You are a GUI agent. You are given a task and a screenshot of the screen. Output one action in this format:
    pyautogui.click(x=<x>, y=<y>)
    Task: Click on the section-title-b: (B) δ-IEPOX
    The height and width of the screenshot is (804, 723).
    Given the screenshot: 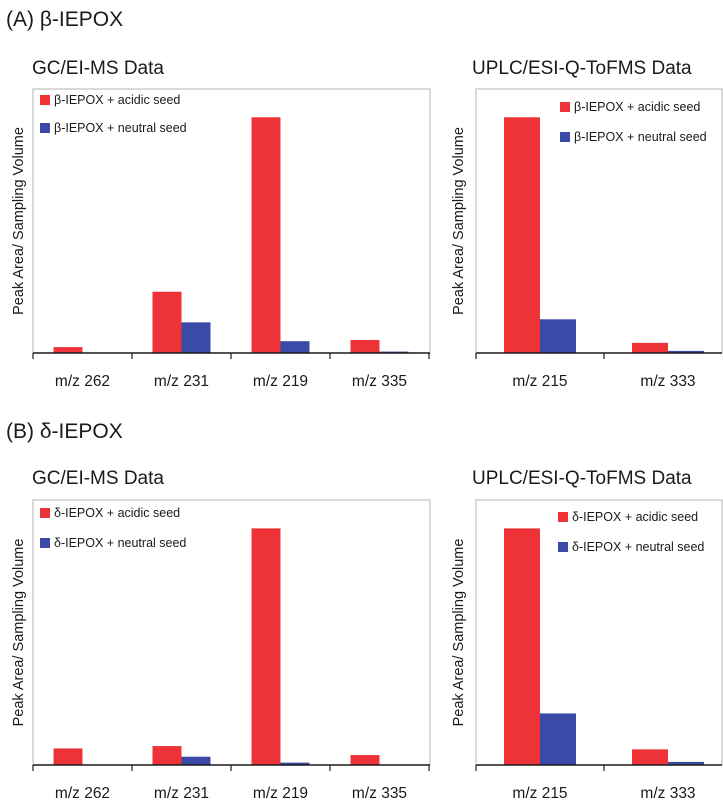 What is the action you would take?
    pyautogui.click(x=64, y=431)
    